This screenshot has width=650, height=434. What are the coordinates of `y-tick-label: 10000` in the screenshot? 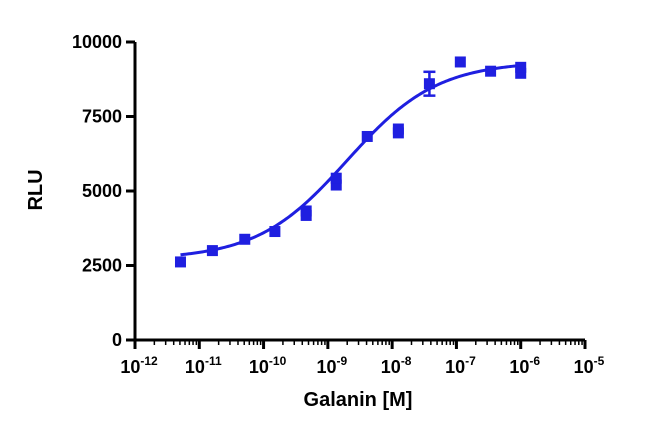 It's located at (97, 42).